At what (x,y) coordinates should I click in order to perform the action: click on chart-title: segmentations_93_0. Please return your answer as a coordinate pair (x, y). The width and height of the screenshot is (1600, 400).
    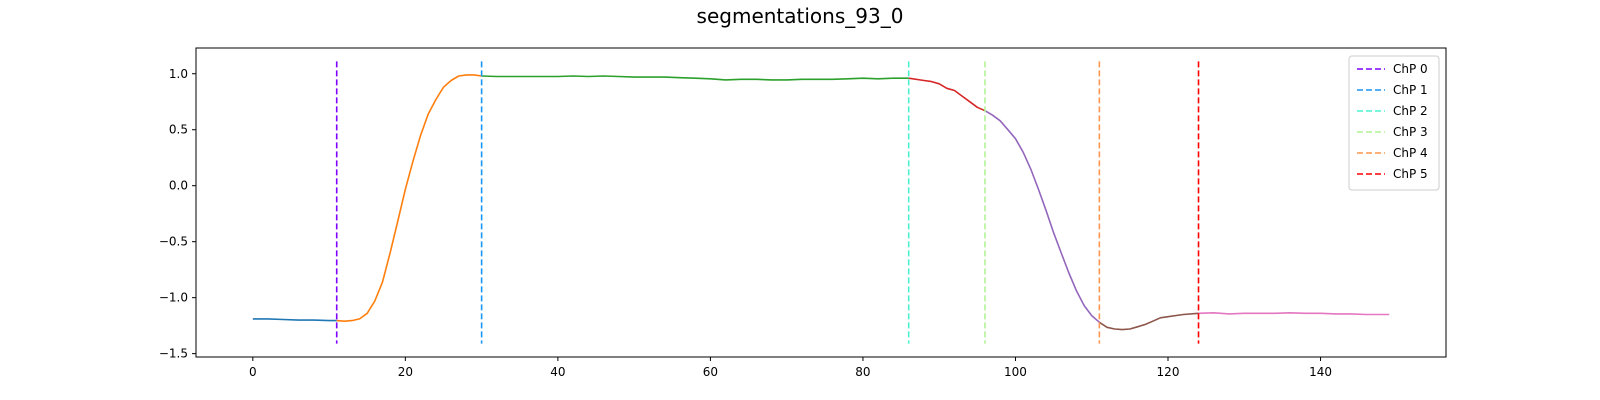
    Looking at the image, I should click on (800, 16).